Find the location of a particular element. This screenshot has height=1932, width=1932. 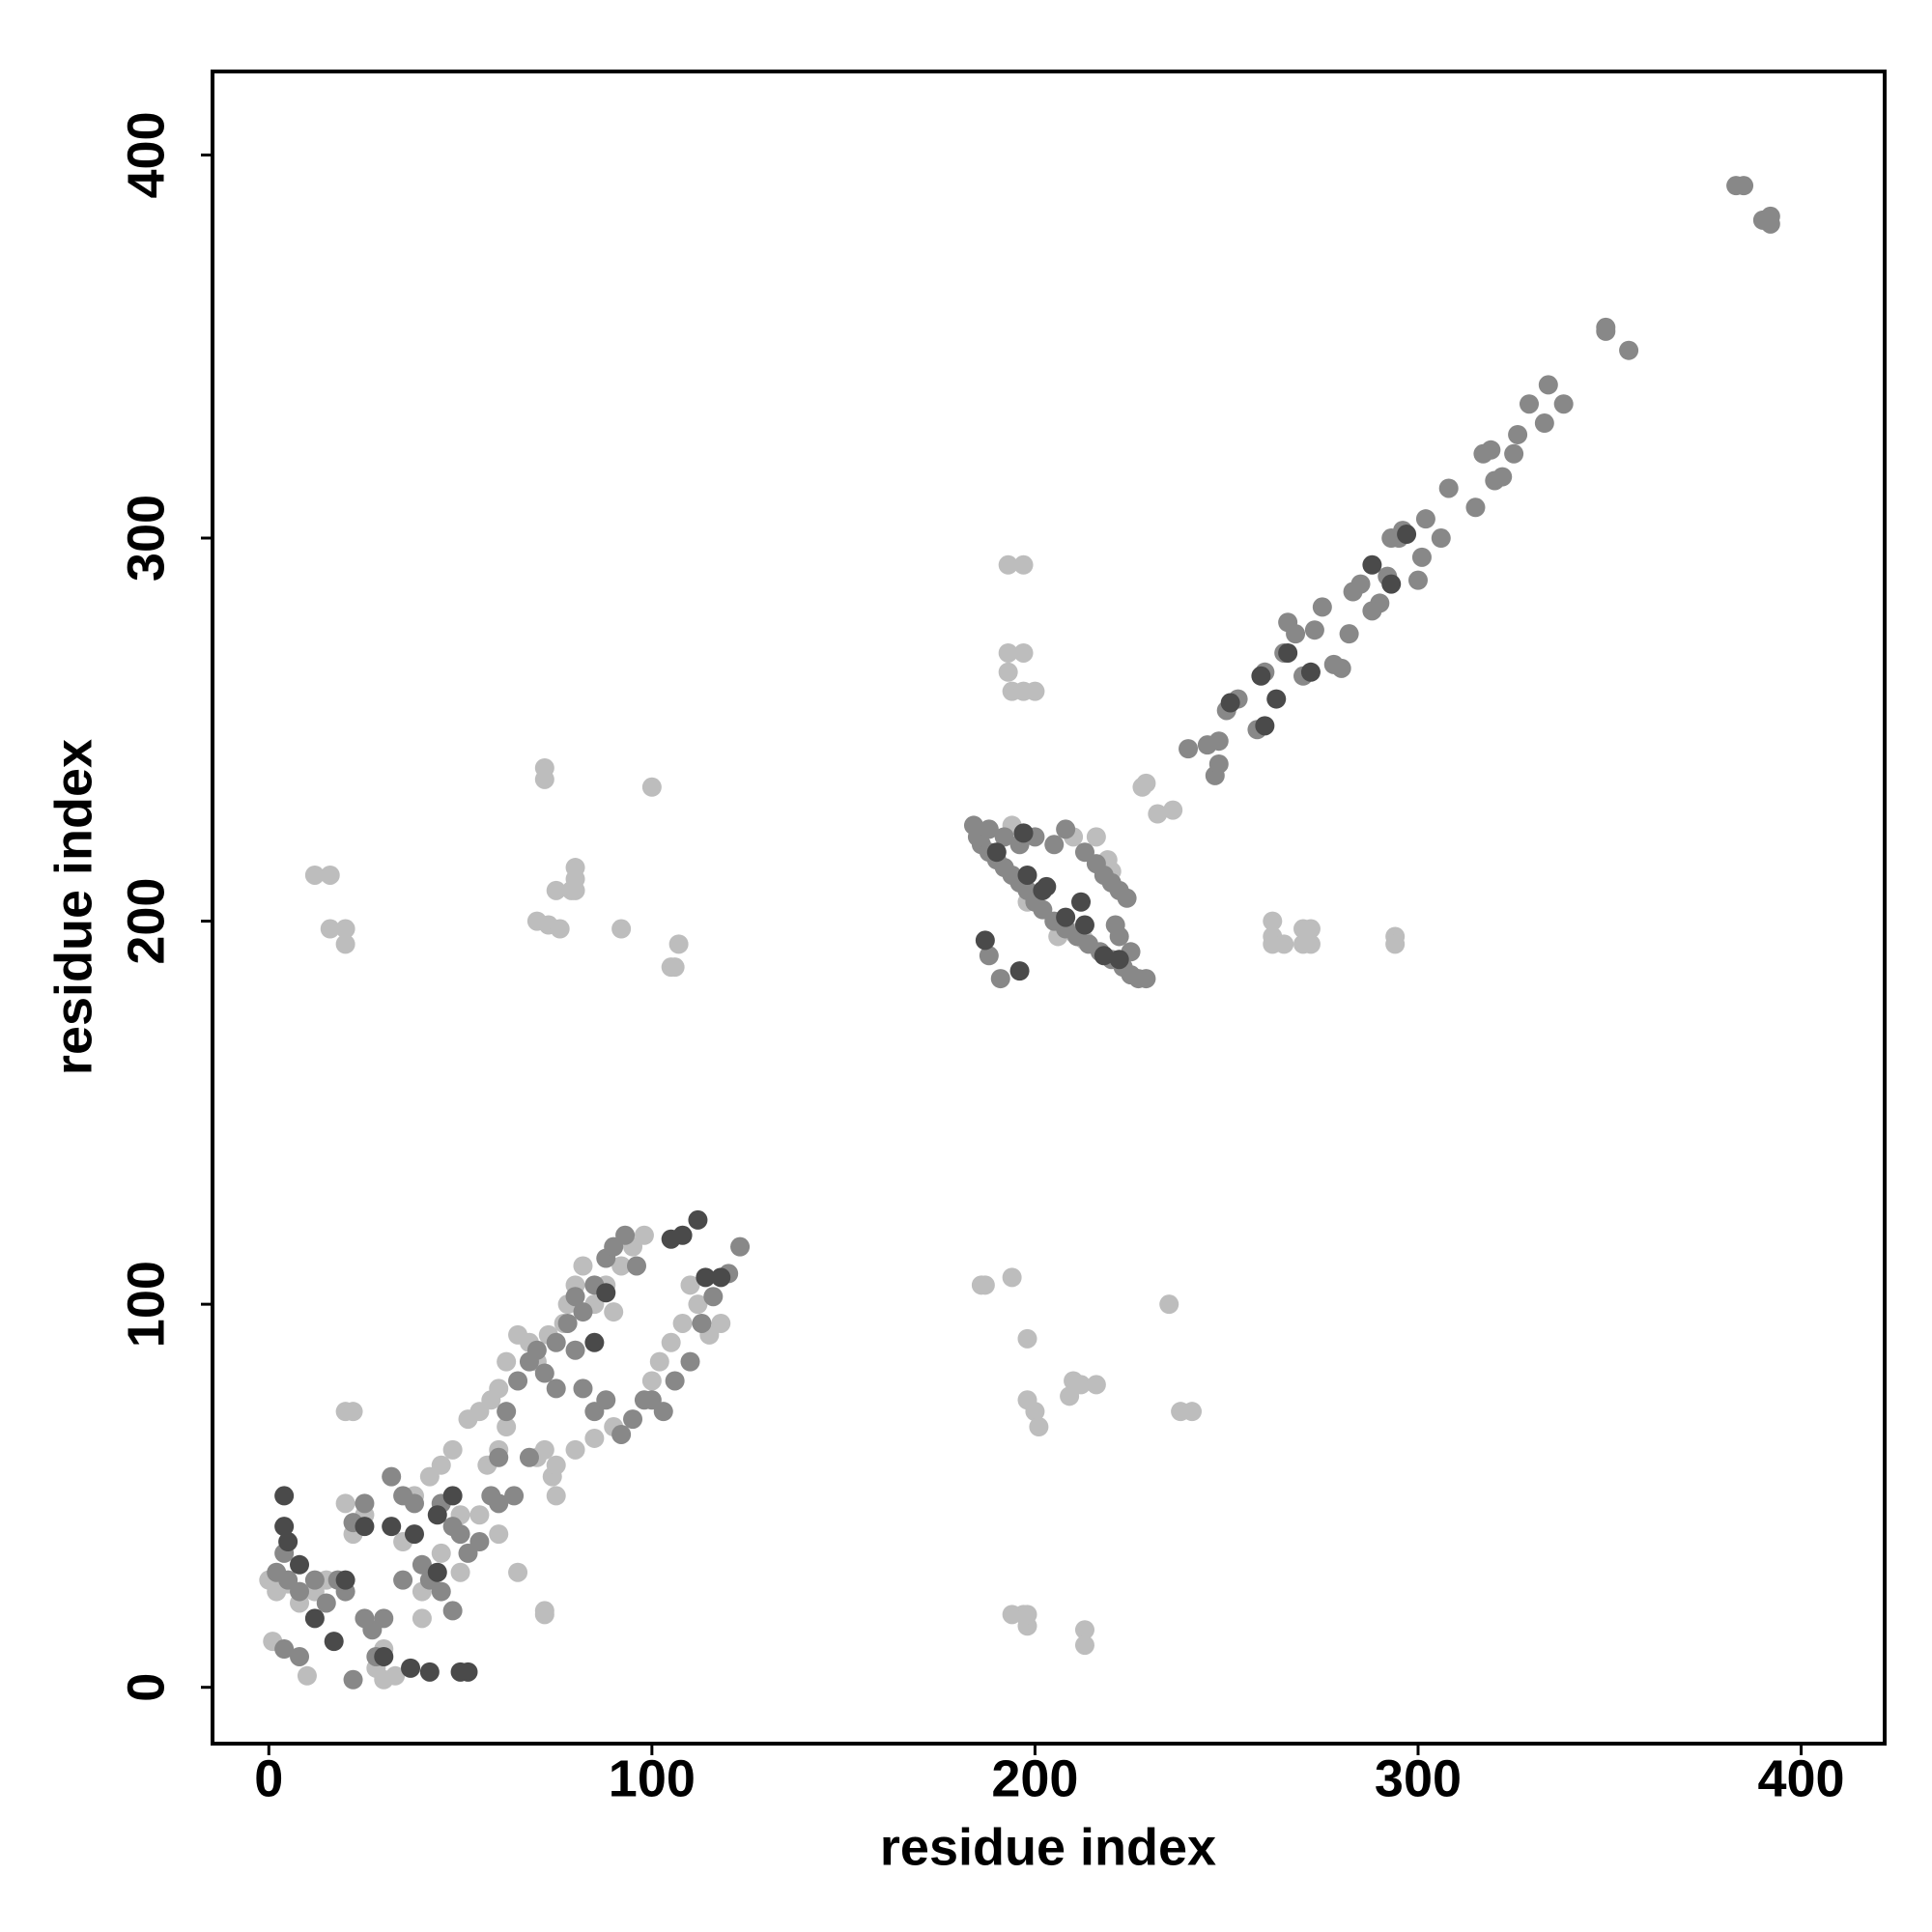

x-tick-label: 0 is located at coordinates (268, 1778).